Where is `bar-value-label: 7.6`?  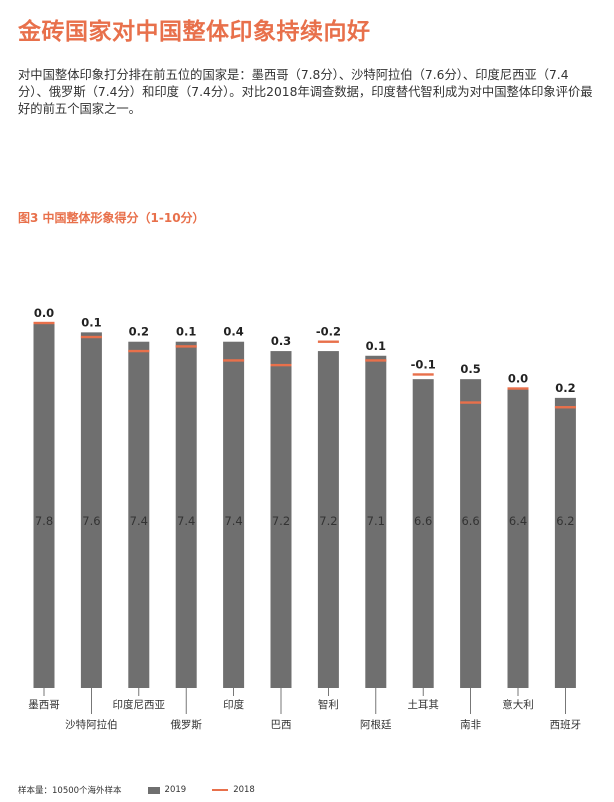 bar-value-label: 7.6 is located at coordinates (91, 521).